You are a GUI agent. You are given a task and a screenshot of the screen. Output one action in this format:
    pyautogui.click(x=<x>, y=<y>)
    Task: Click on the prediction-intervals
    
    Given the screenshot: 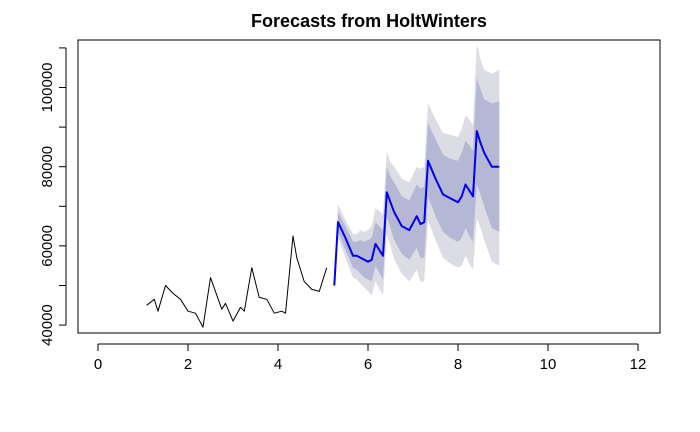 What is the action you would take?
    pyautogui.click(x=417, y=170)
    